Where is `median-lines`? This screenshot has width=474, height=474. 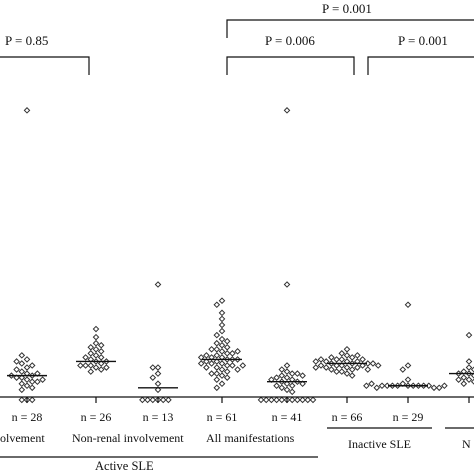
median-lines is located at coordinates (240, 373).